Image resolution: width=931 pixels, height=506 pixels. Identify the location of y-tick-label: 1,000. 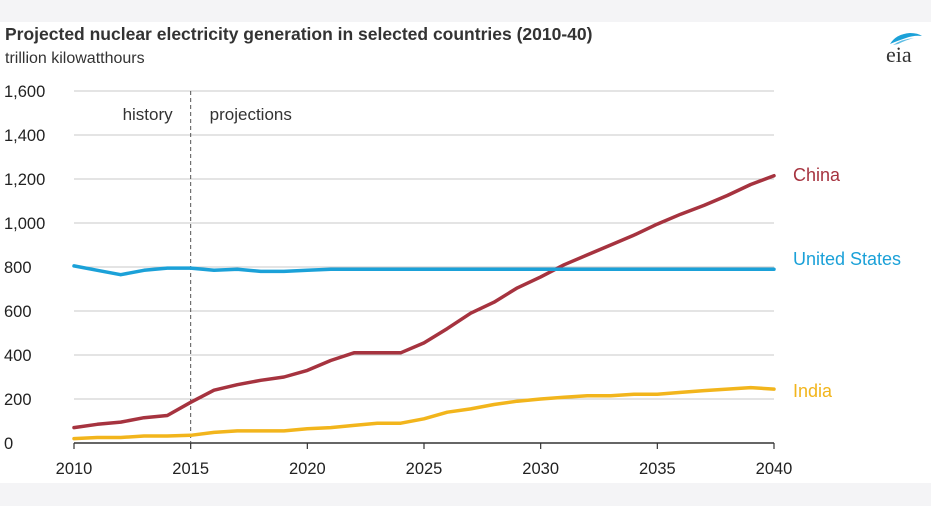
(24, 224).